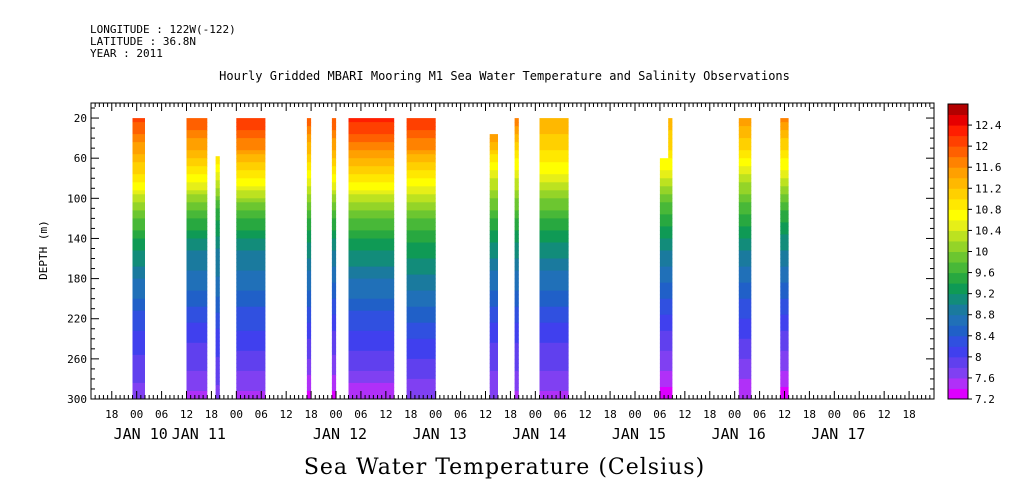 This screenshot has height=504, width=1009. Describe the element at coordinates (199, 434) in the screenshot. I see `x-day-label: JAN 11` at that location.